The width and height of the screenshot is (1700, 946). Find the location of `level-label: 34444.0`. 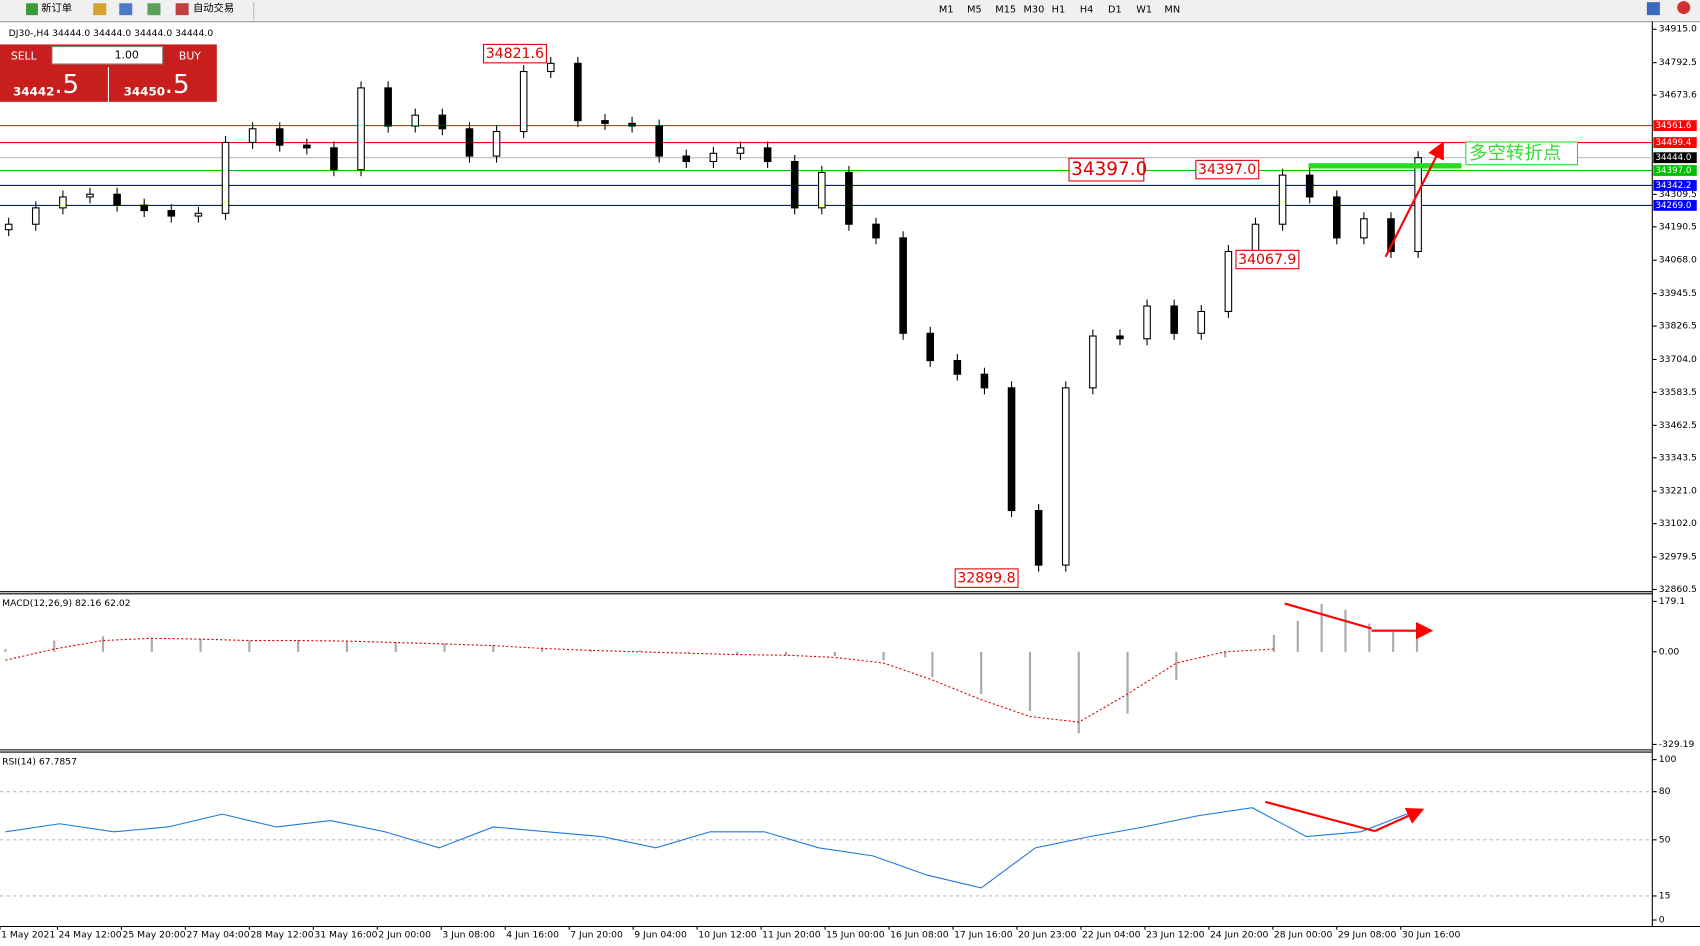

level-label: 34444.0 is located at coordinates (1674, 158).